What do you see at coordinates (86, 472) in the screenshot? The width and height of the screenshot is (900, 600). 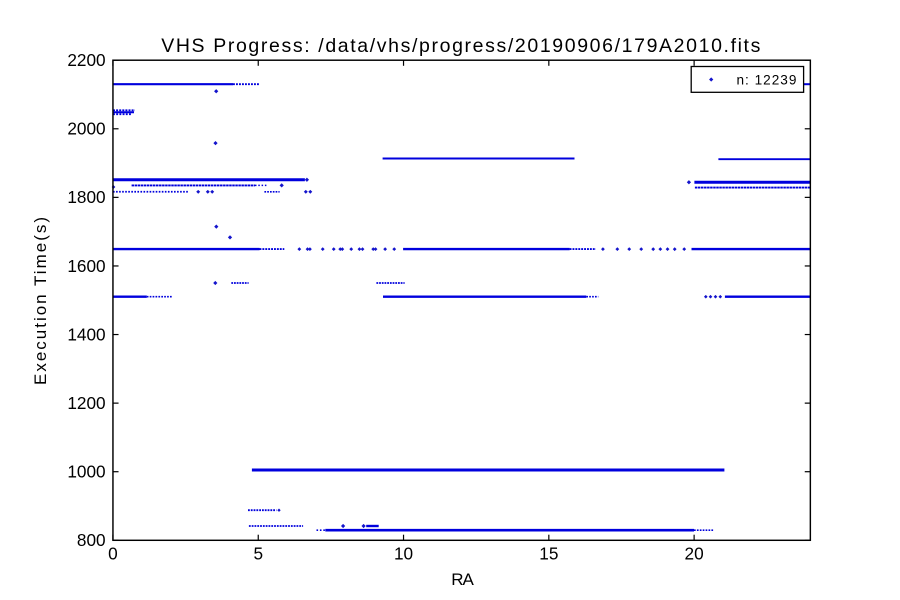 I see `svg-text: 1000` at bounding box center [86, 472].